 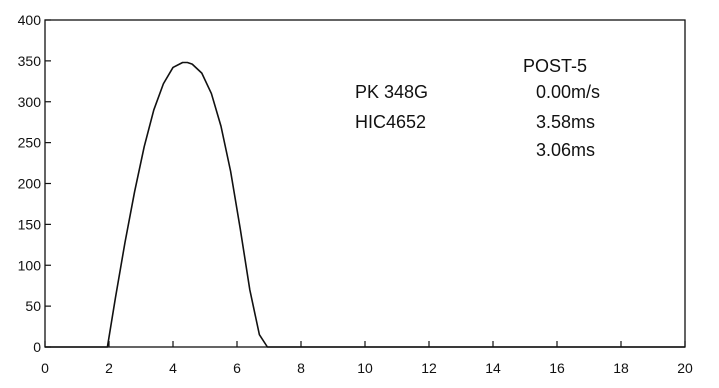 I want to click on annotation-time-1: 3.58ms, so click(x=565, y=122).